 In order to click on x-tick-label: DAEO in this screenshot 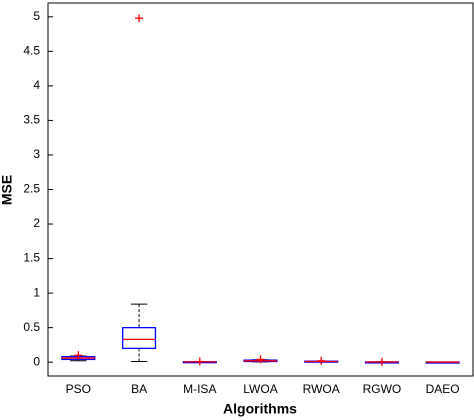, I will do `click(443, 389)`.